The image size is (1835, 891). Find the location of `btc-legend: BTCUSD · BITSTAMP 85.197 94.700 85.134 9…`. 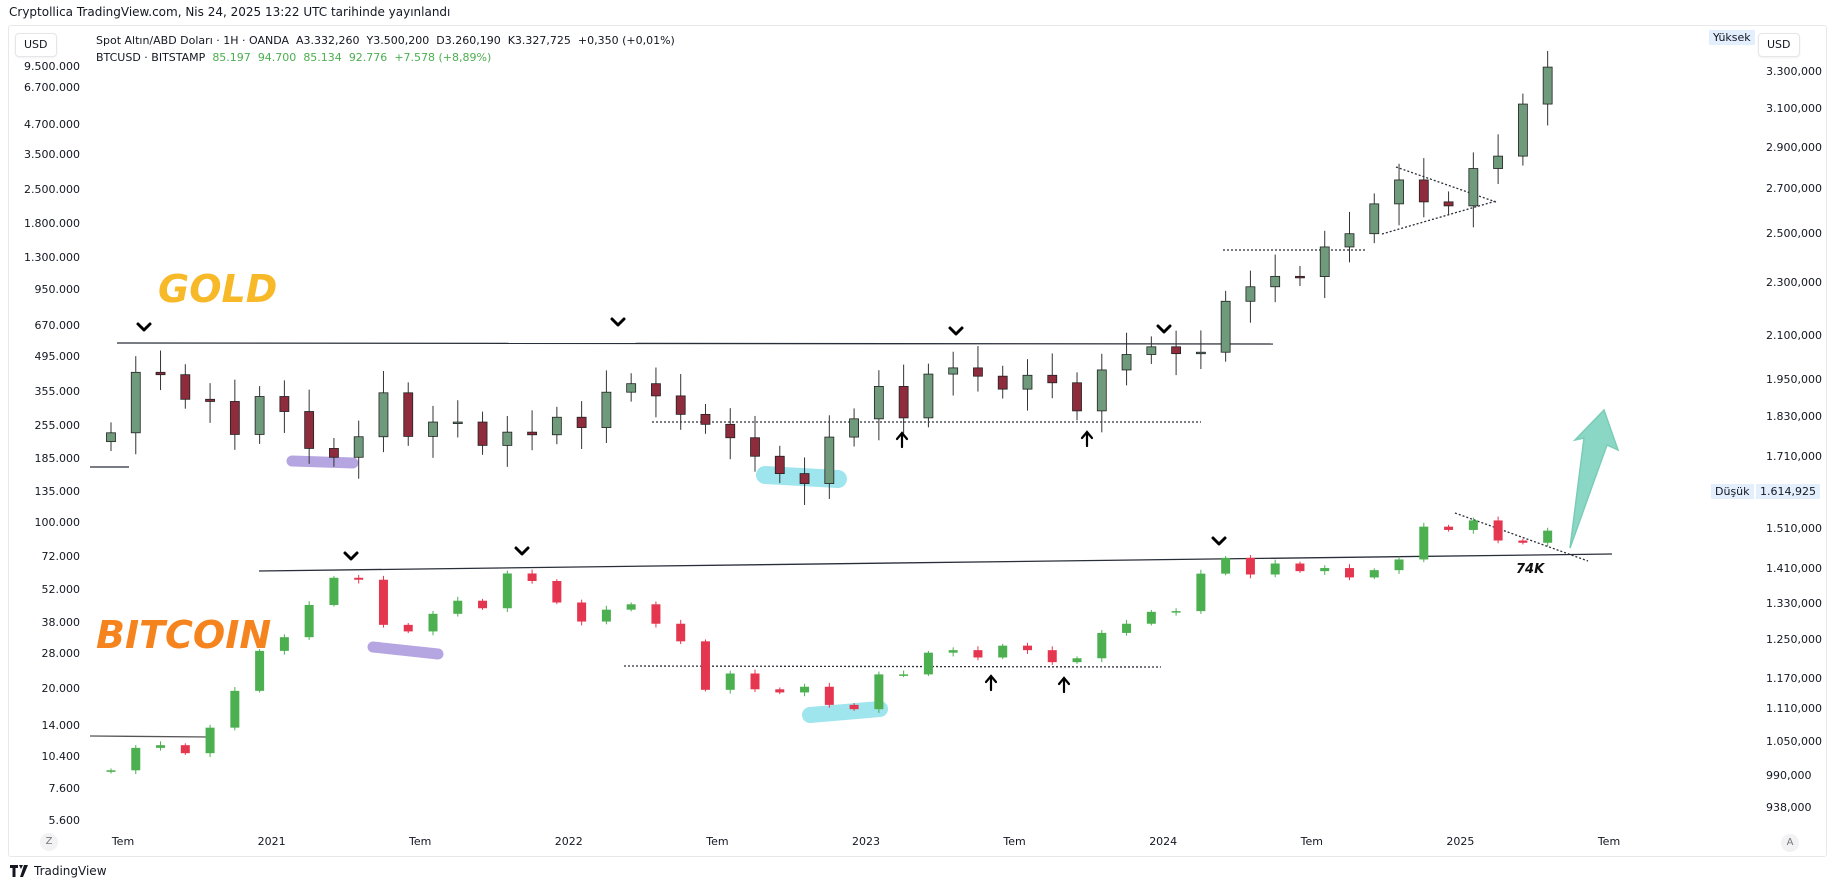

btc-legend: BTCUSD · BITSTAMP 85.197 94.700 85.134 9… is located at coordinates (293, 57).